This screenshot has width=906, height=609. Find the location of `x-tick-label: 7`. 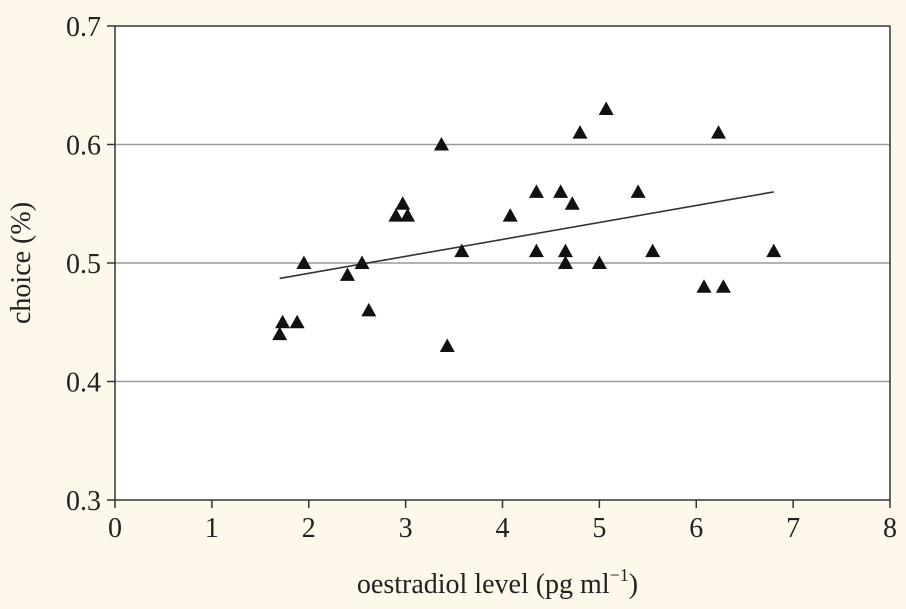

x-tick-label: 7 is located at coordinates (793, 528).